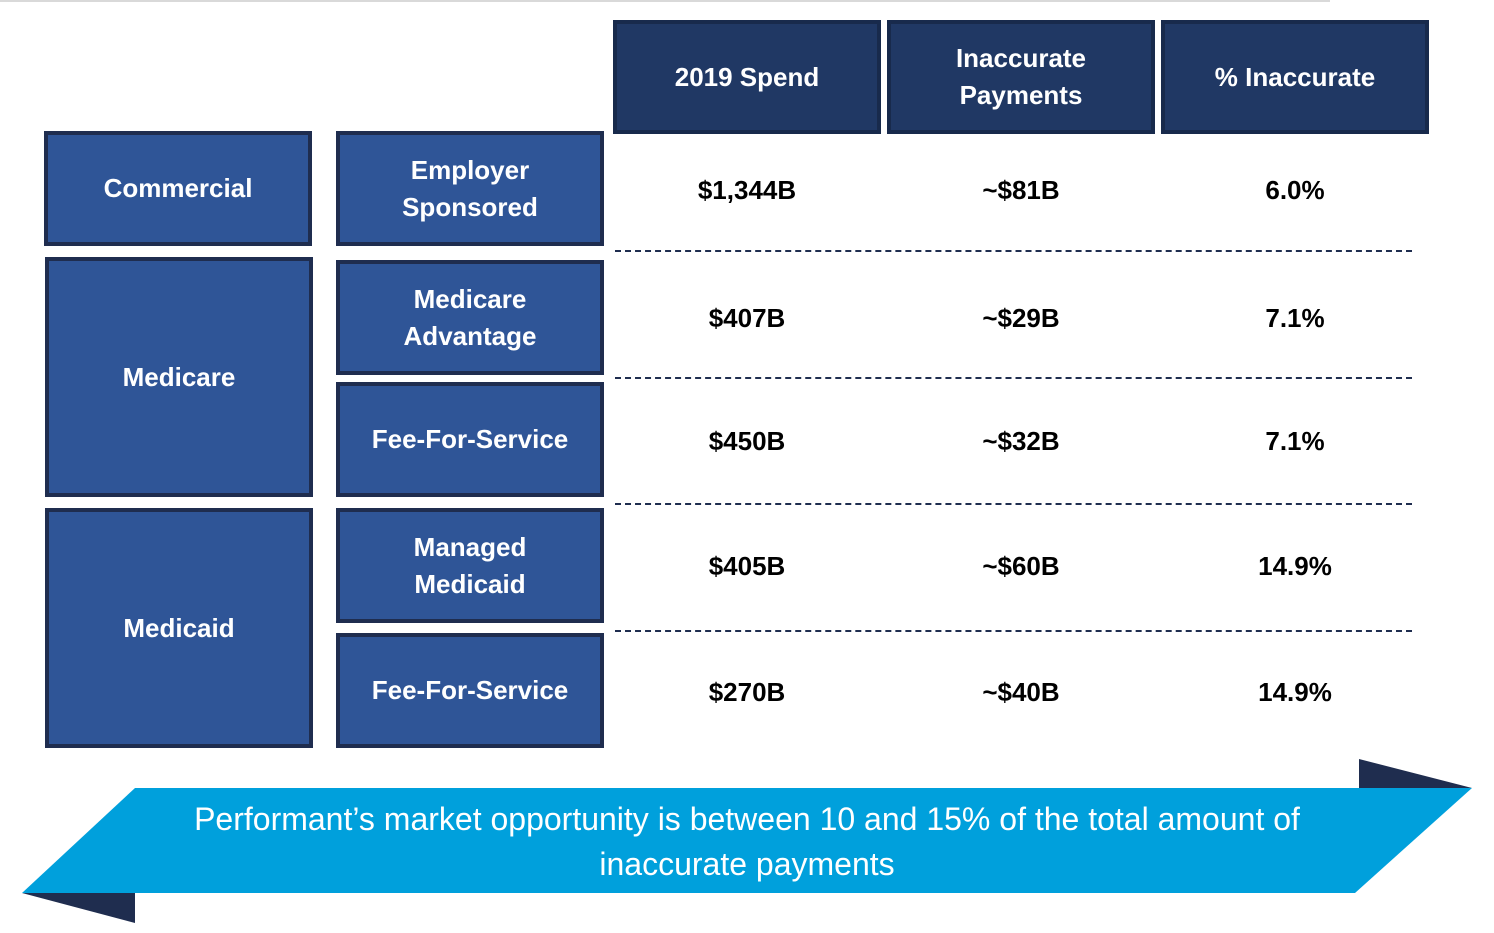 The image size is (1494, 933). Describe the element at coordinates (470, 317) in the screenshot. I see `sub-segment-medicare-advantage: Medicare Advantage` at that location.